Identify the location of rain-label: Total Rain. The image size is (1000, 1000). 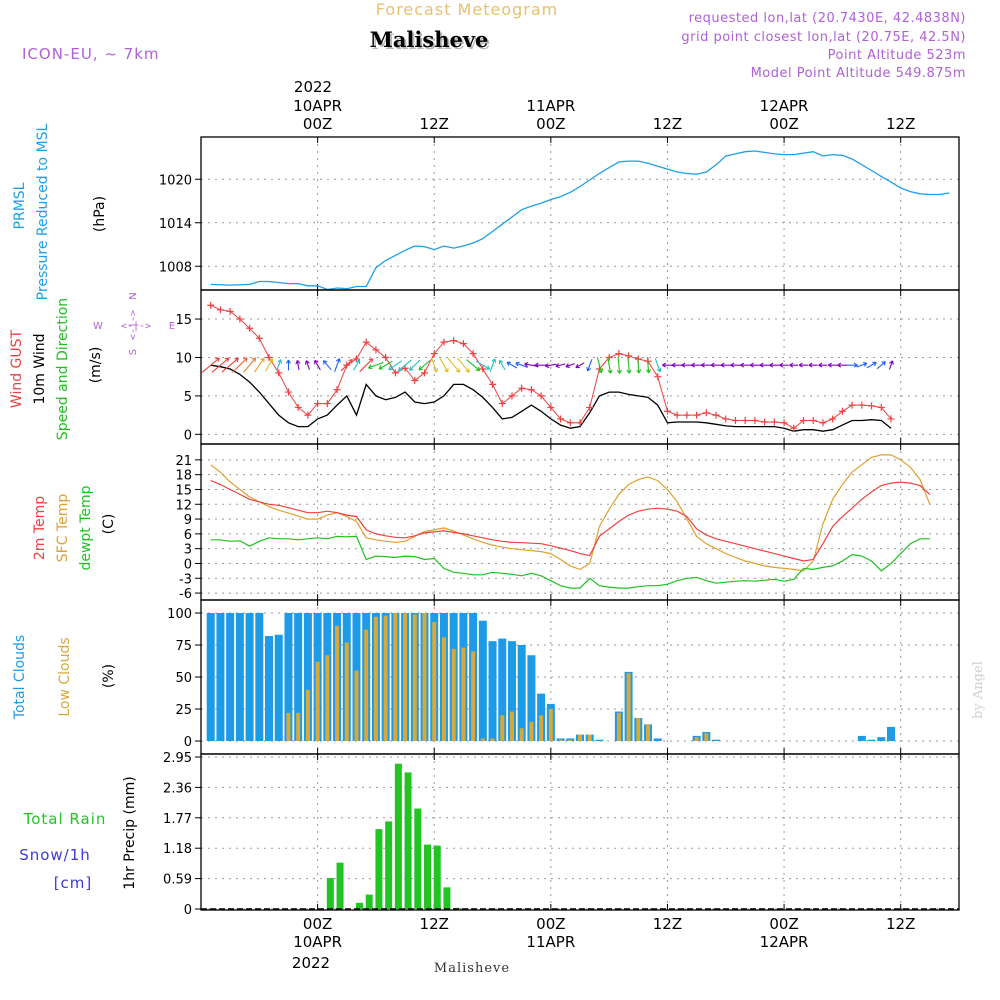
(65, 819).